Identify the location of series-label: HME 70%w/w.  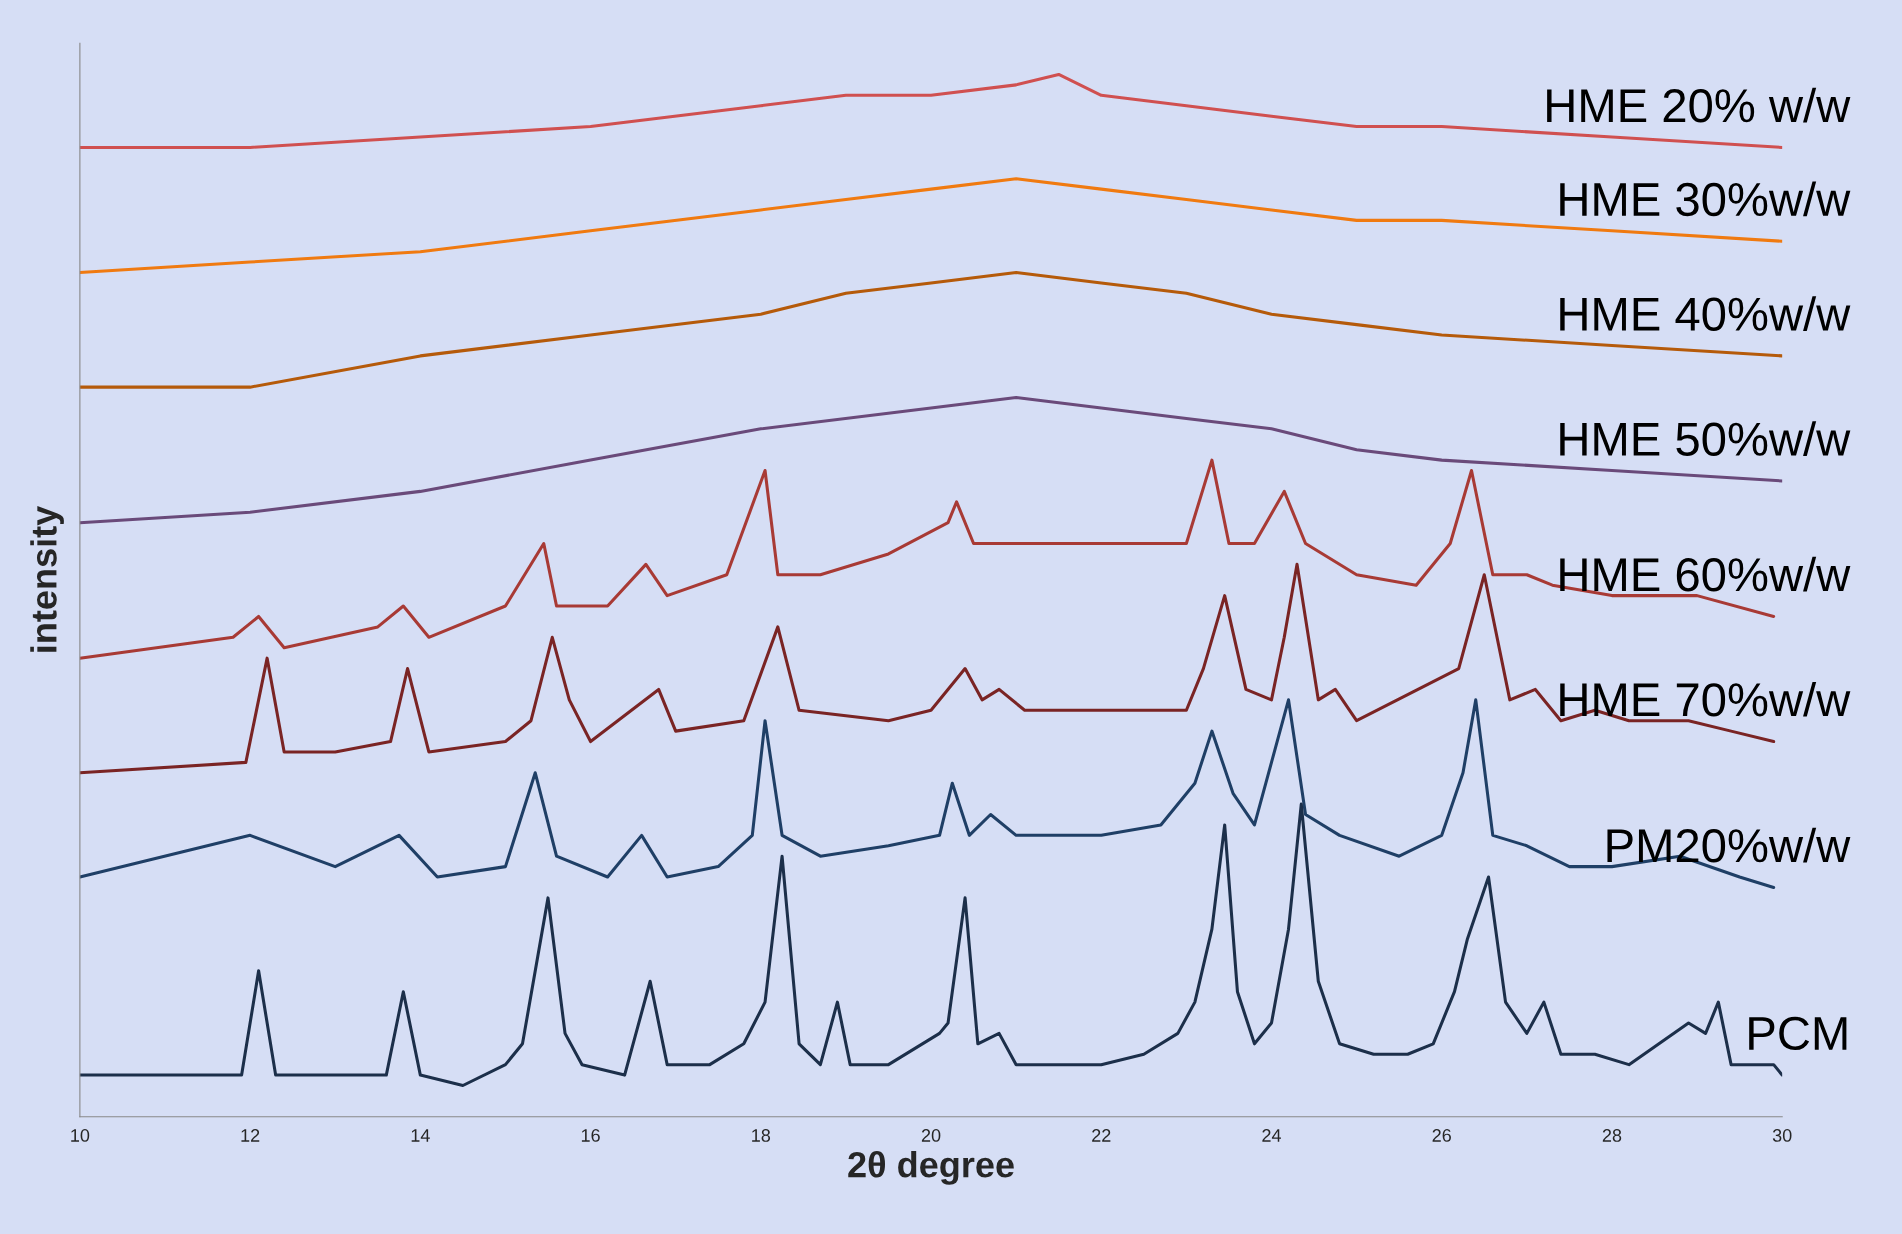
(1705, 699).